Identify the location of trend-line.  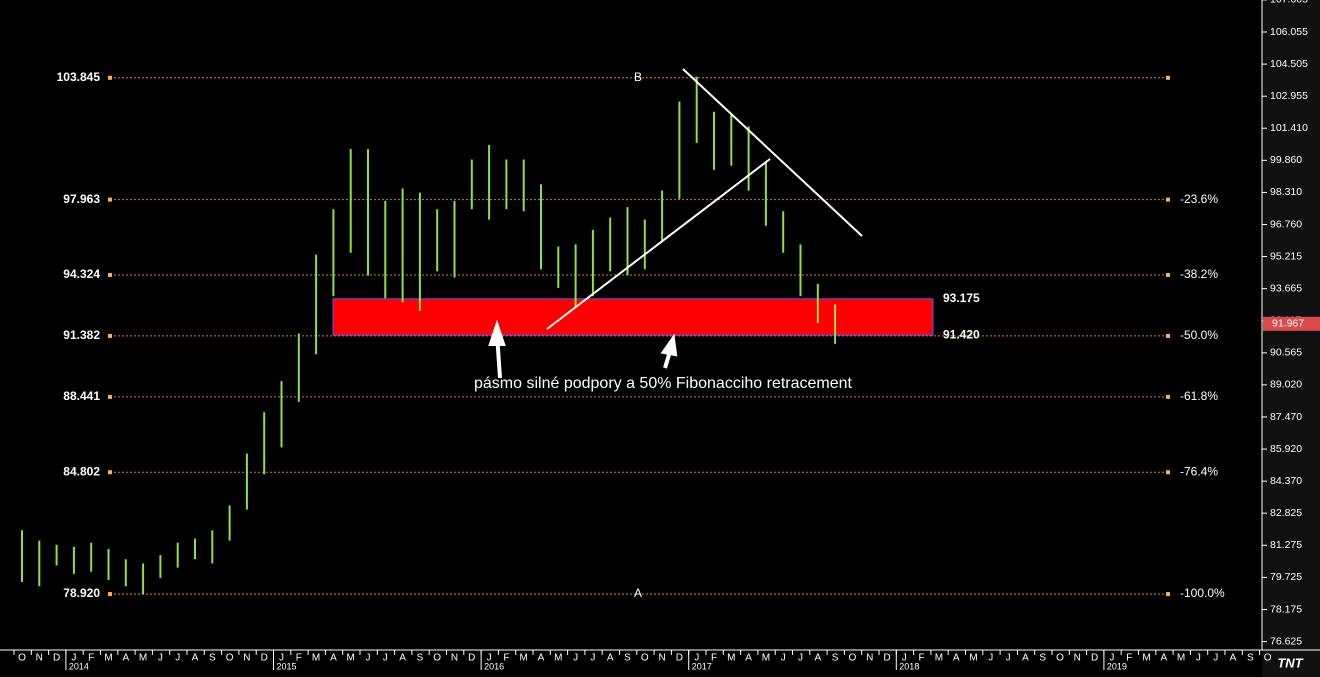
(772, 152).